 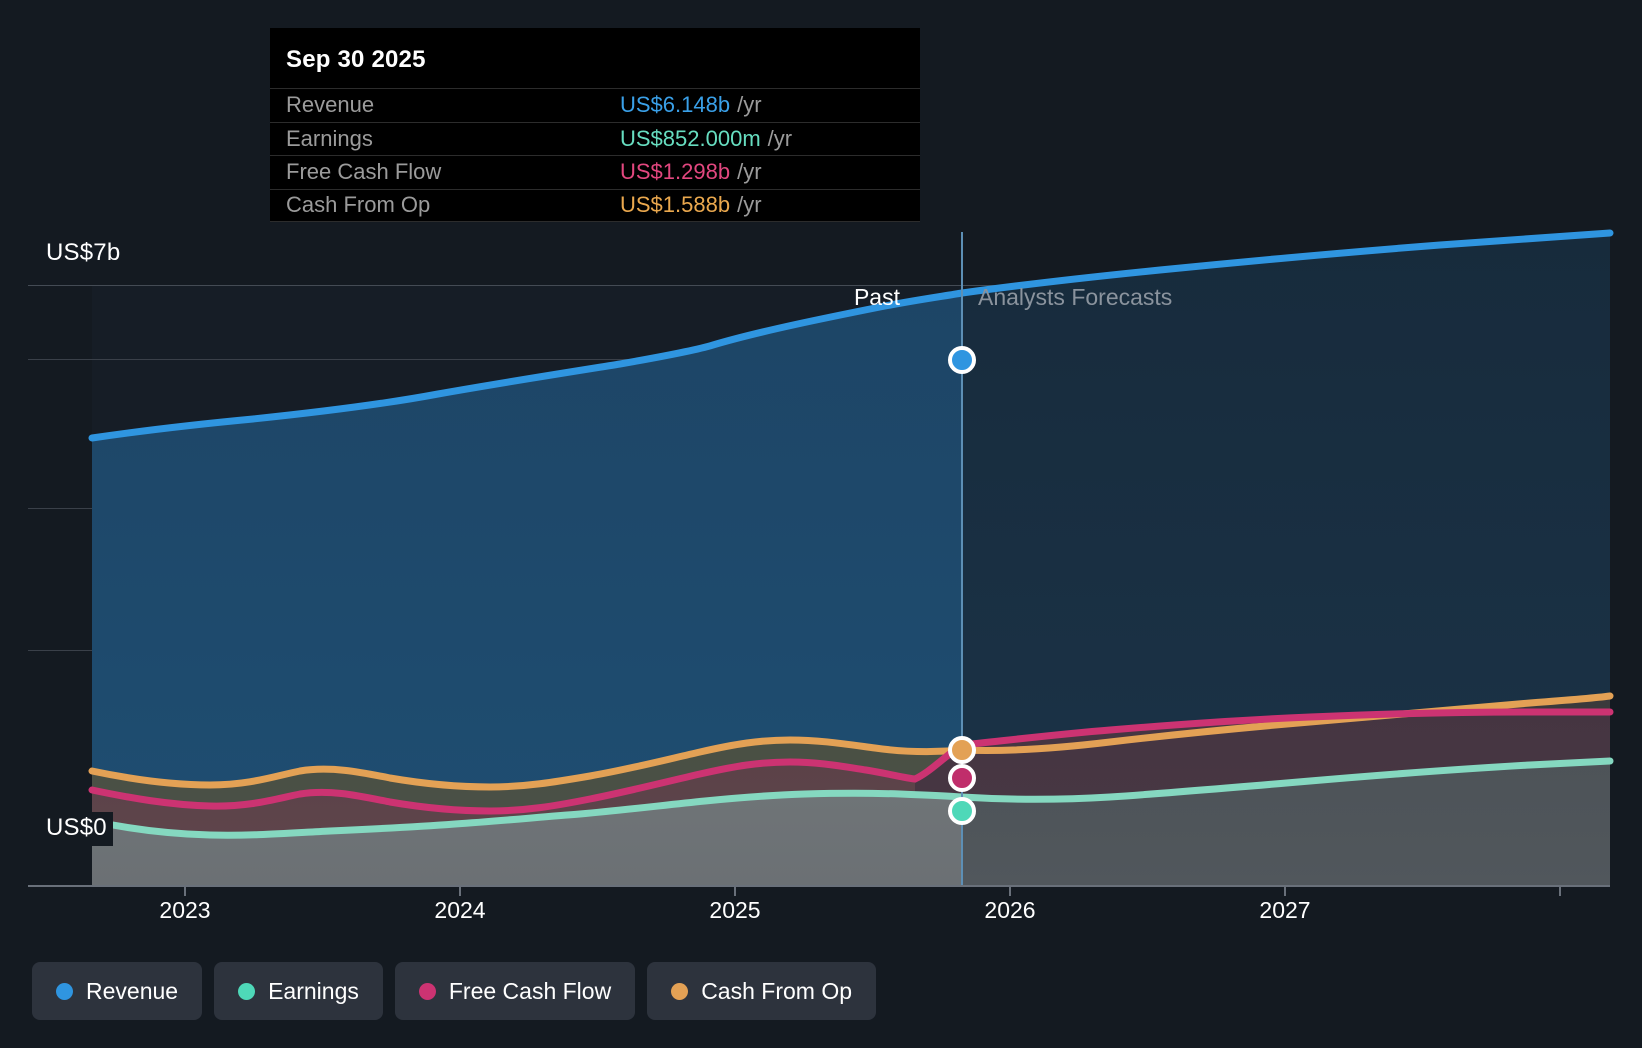 What do you see at coordinates (749, 105) in the screenshot?
I see `tooltip-unit-revenue: /yr` at bounding box center [749, 105].